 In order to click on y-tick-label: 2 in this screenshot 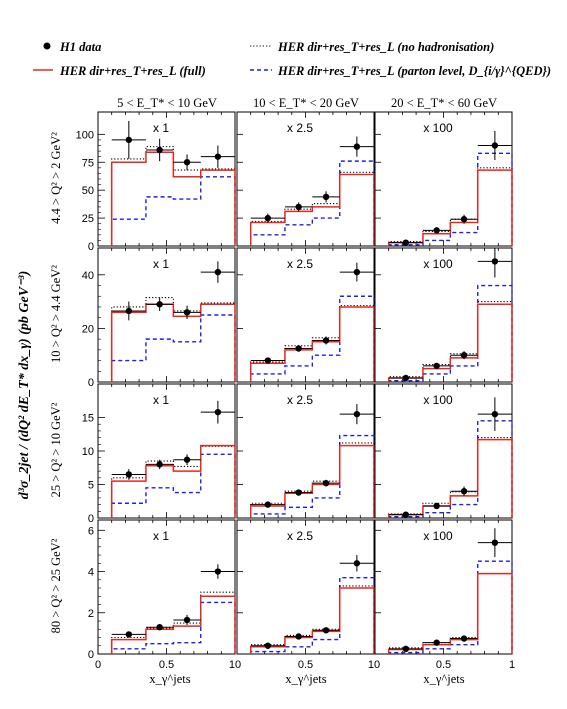, I will do `click(91, 614)`.